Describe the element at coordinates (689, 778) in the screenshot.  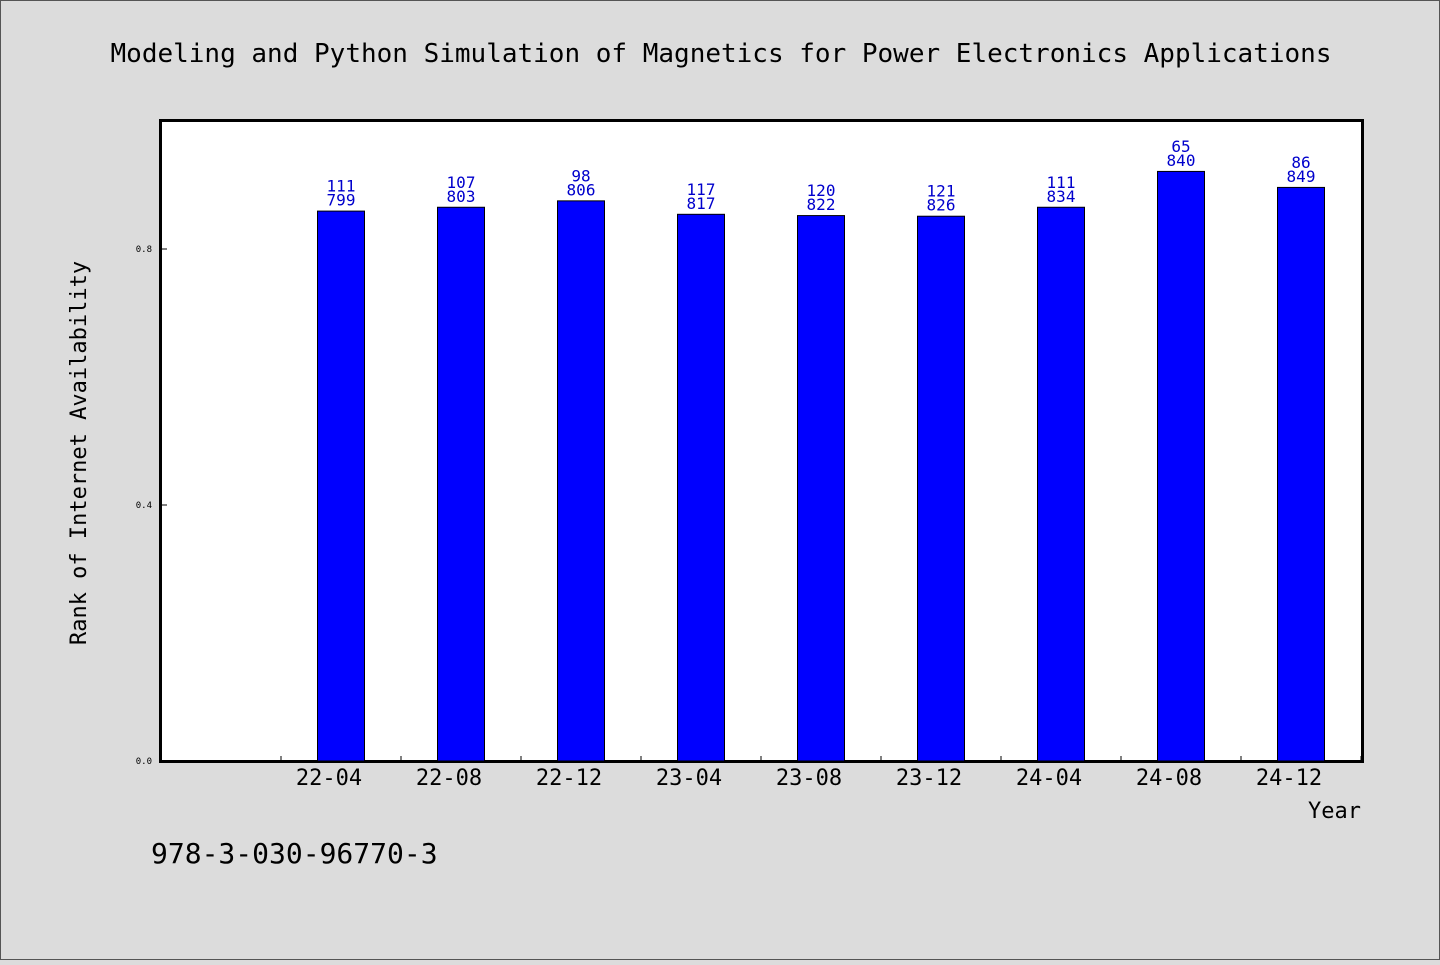
I see `x-tick-label: 23-04` at that location.